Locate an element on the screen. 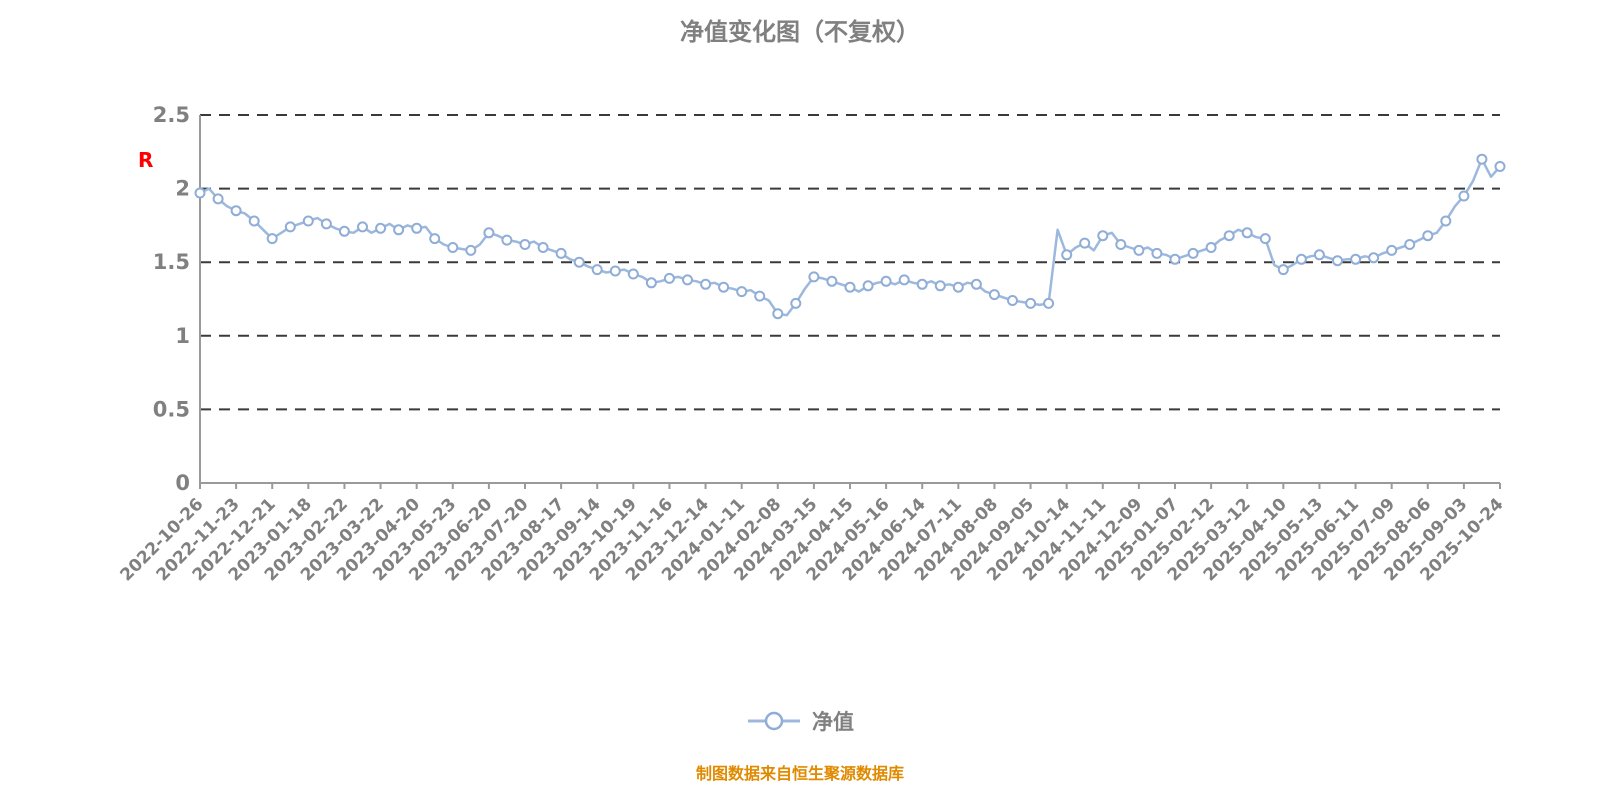  y-axis-tick-label: 1.5 is located at coordinates (171, 262).